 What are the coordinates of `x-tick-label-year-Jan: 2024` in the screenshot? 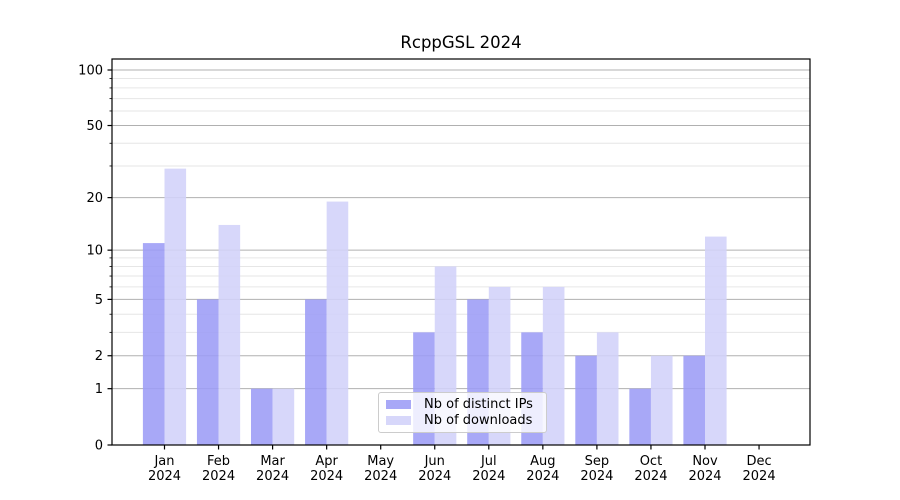 It's located at (164, 476).